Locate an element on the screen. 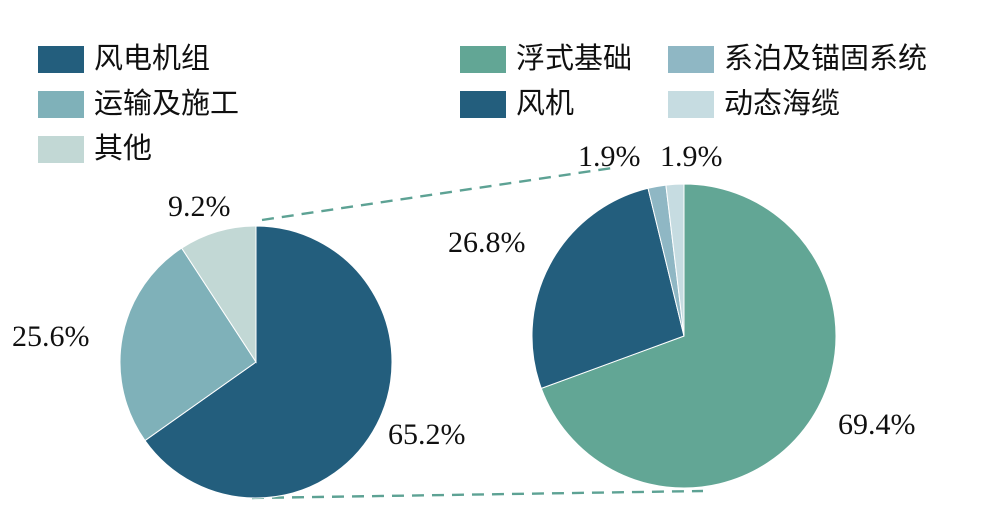 This screenshot has width=987, height=526. legend-label: 浮式基础 is located at coordinates (574, 58).